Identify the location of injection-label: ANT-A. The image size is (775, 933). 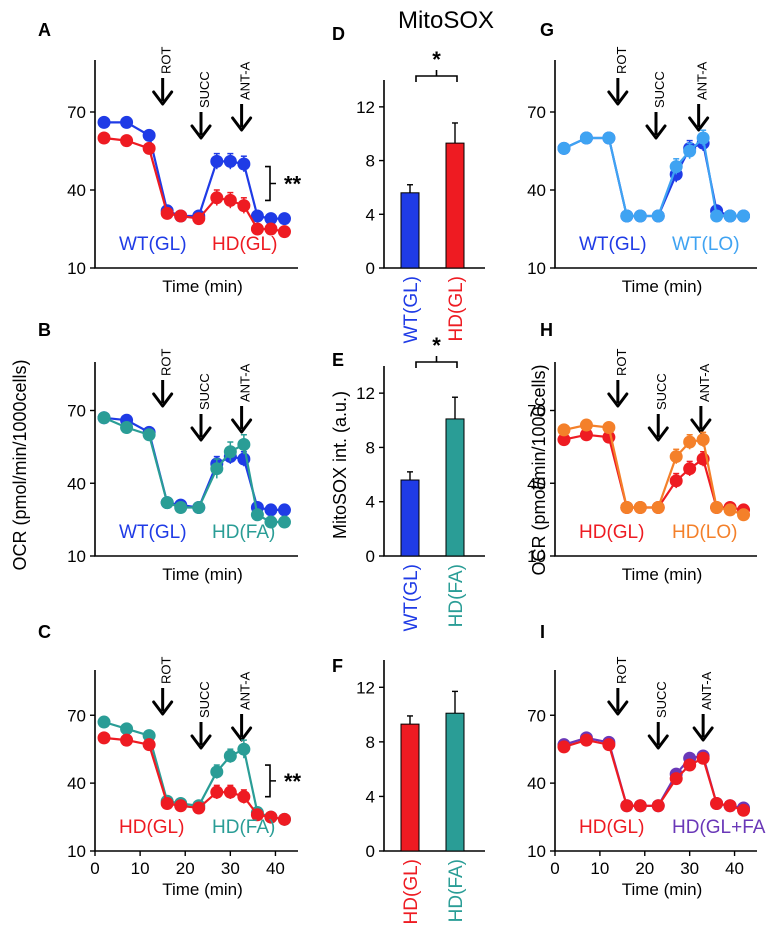
(706, 690).